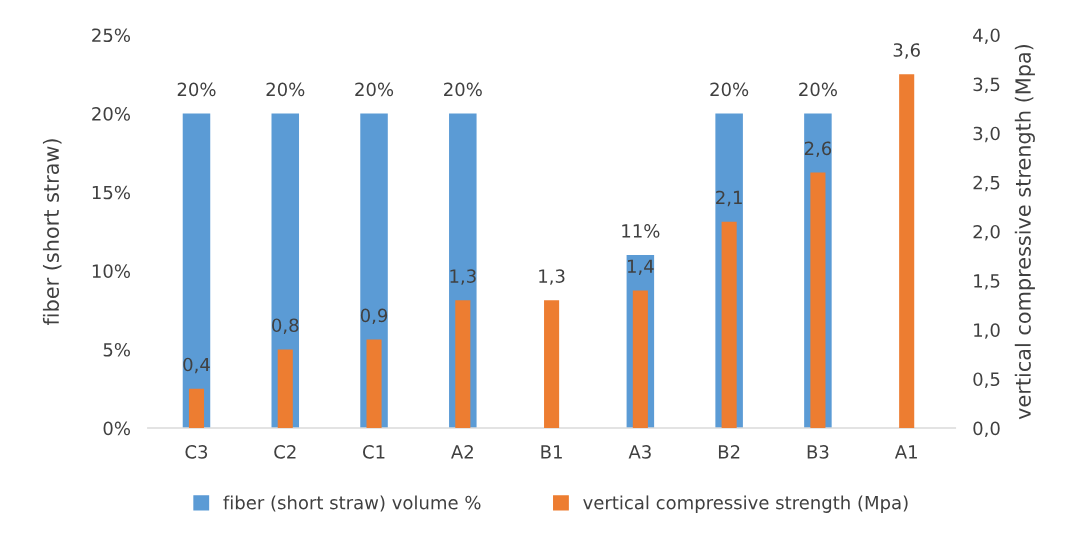 The width and height of the screenshot is (1070, 546). What do you see at coordinates (986, 85) in the screenshot?
I see `y2-tick-label: 3,5` at bounding box center [986, 85].